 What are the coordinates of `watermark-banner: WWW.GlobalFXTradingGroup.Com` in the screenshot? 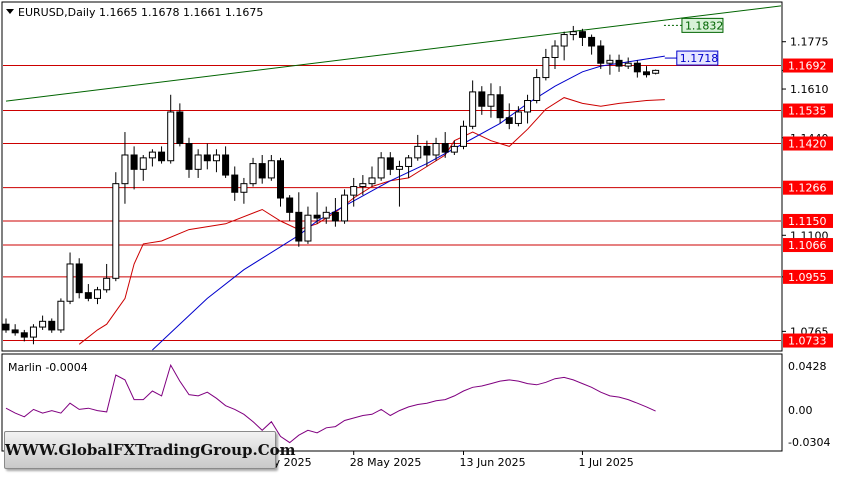 It's located at (150, 450).